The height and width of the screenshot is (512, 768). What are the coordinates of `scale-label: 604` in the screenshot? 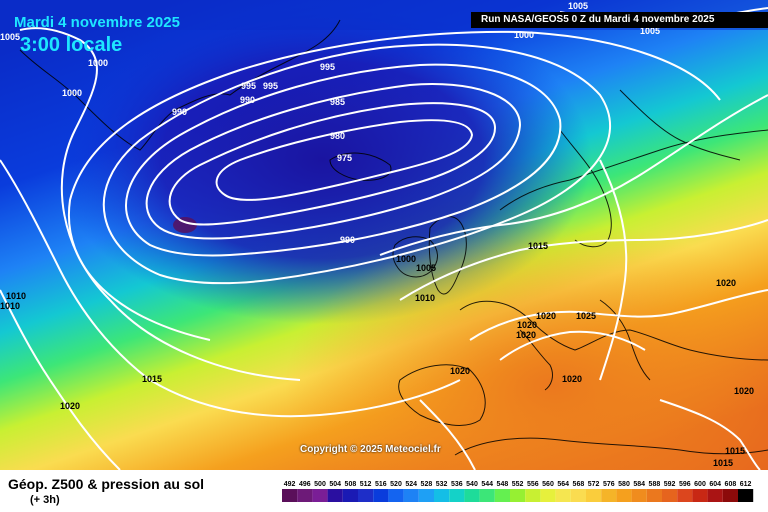 It's located at (715, 484).